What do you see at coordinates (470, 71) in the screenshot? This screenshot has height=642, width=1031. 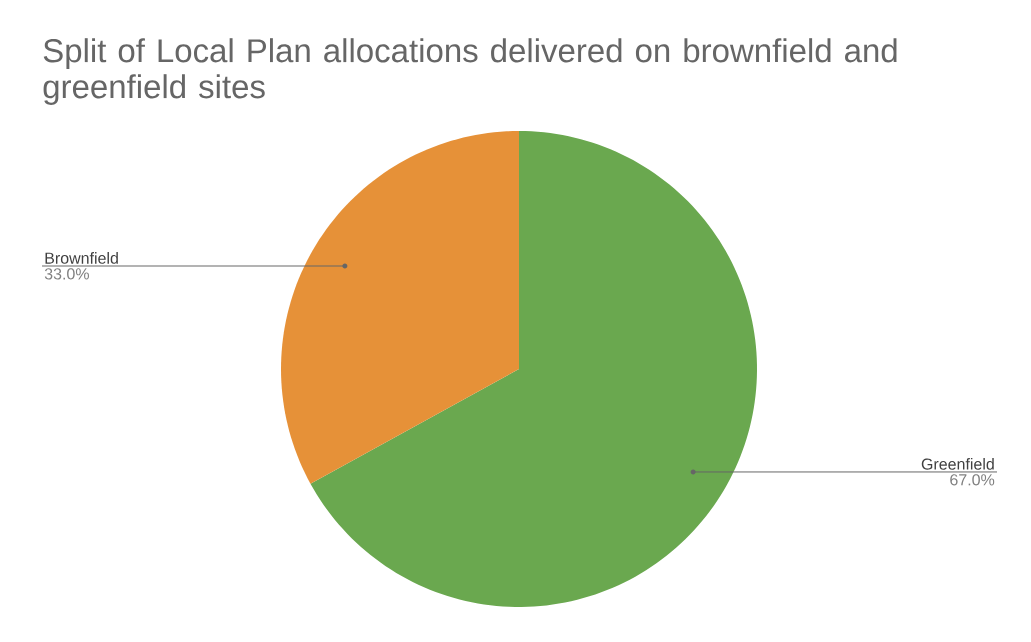 I see `chart-title: Split of Local Plan allocations delivered on brownfield and greenfield sites` at bounding box center [470, 71].